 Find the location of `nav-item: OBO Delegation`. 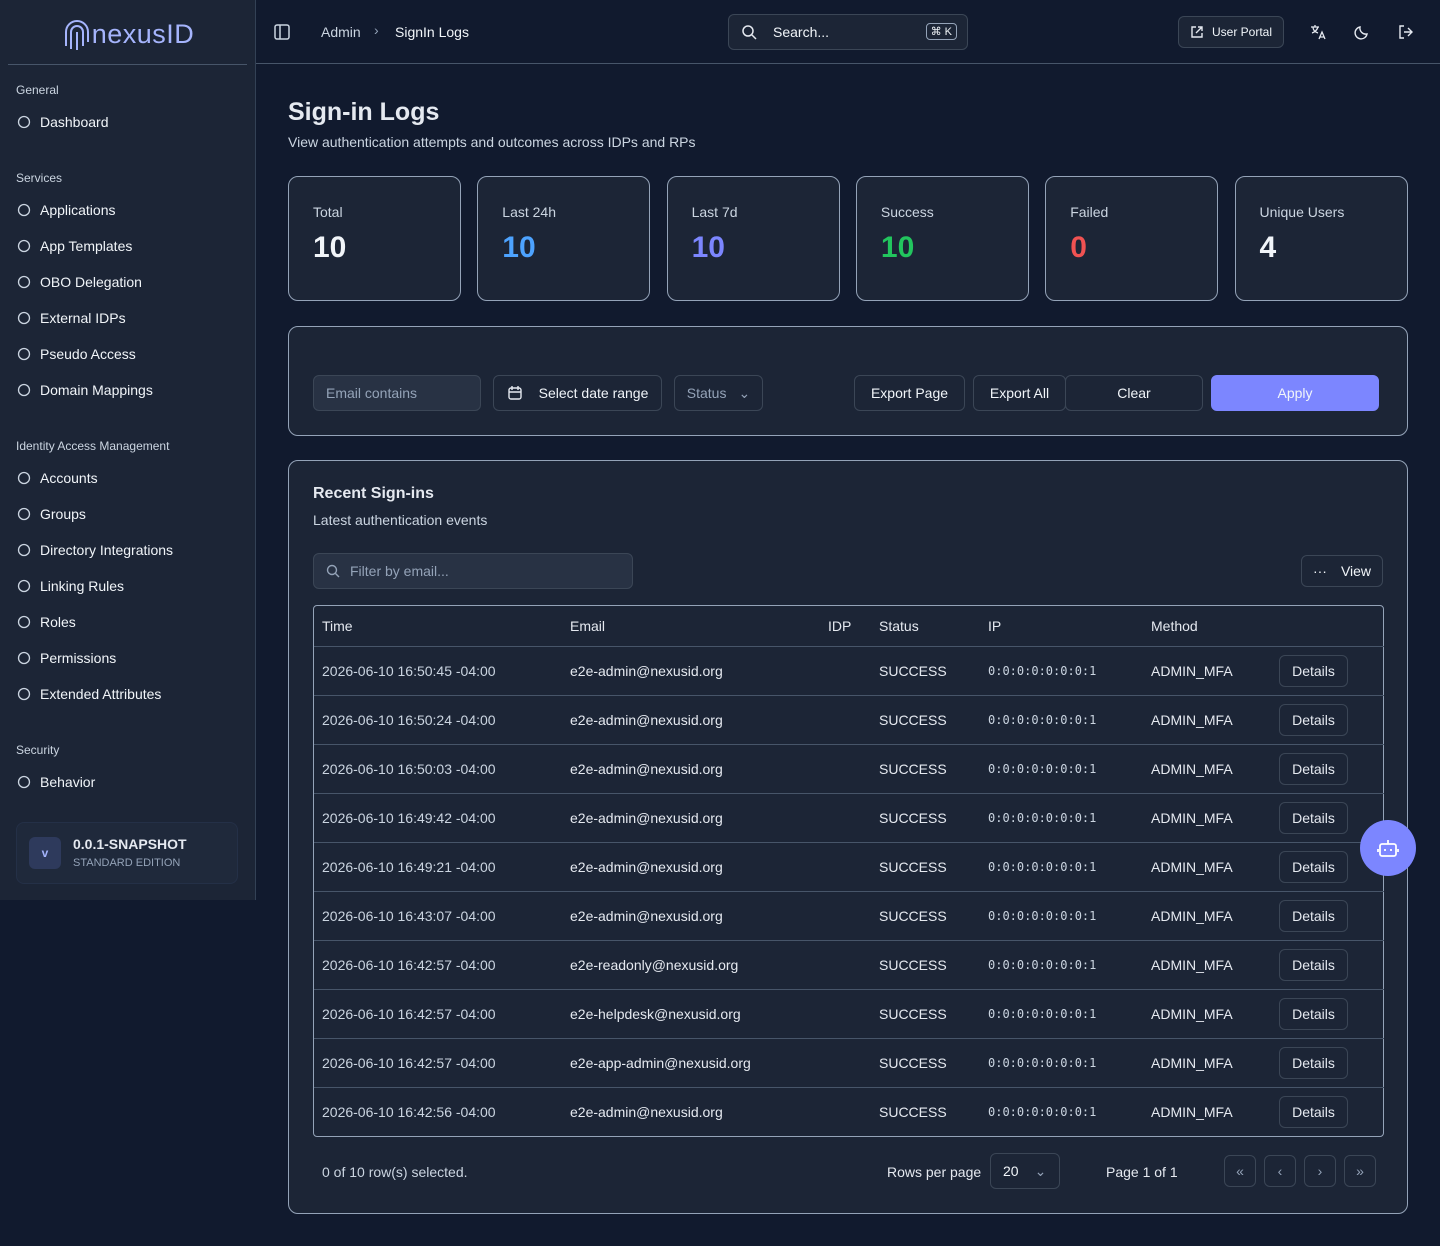

nav-item: OBO Delegation is located at coordinates (127, 282).